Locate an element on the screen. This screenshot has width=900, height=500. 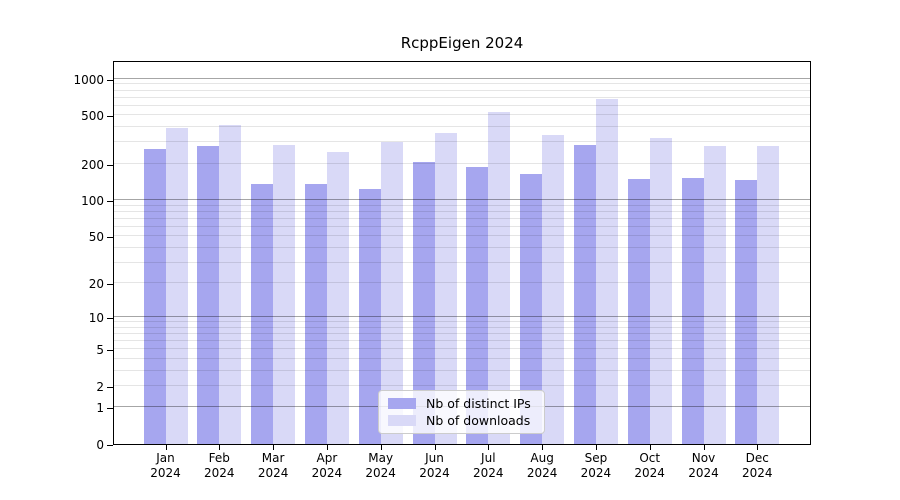
legend-label-downloads: Nb of downloads is located at coordinates (478, 421).